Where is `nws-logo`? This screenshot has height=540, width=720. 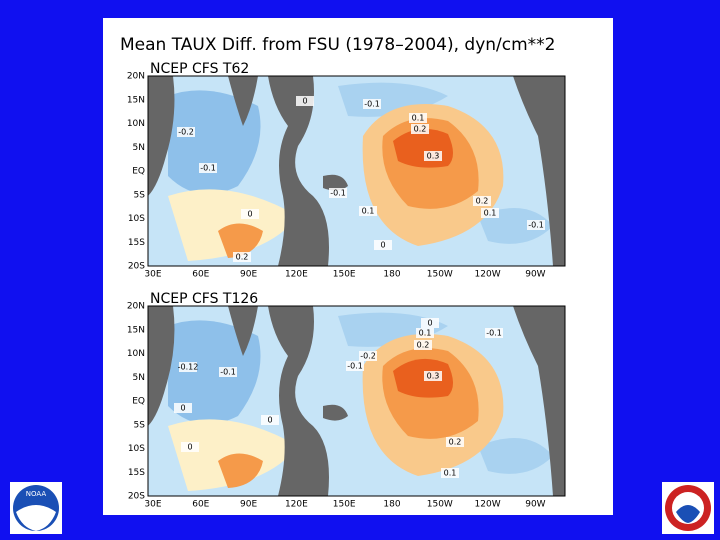 nws-logo is located at coordinates (688, 508).